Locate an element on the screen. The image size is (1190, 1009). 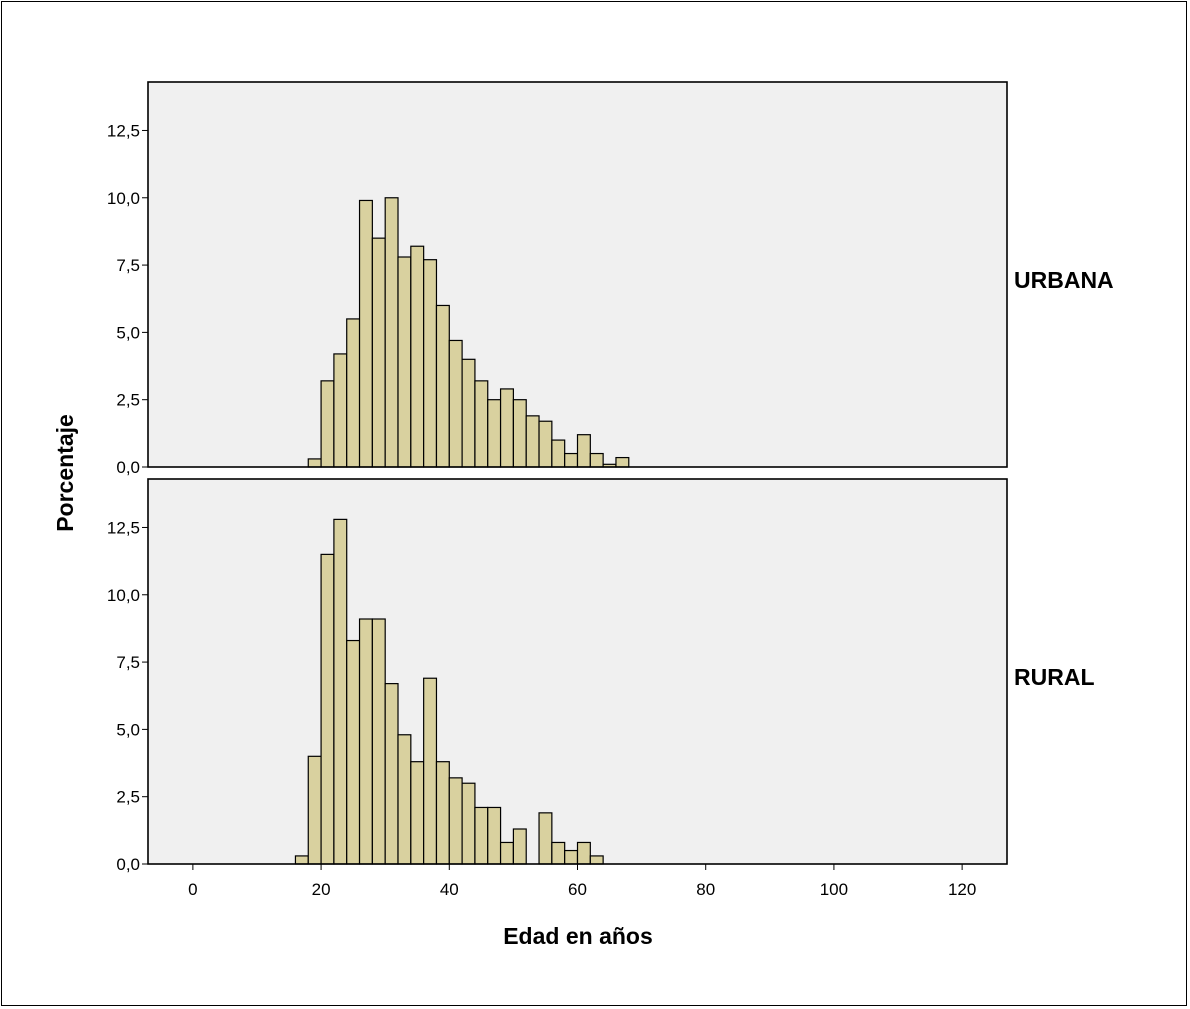
x-axis: 0 20 40 60 80 100 120 is located at coordinates (582, 881).